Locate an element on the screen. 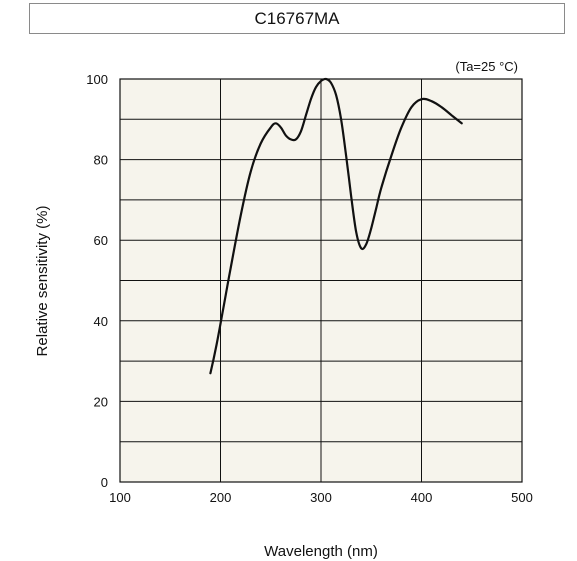  y-tick-label: 0 is located at coordinates (104, 482).